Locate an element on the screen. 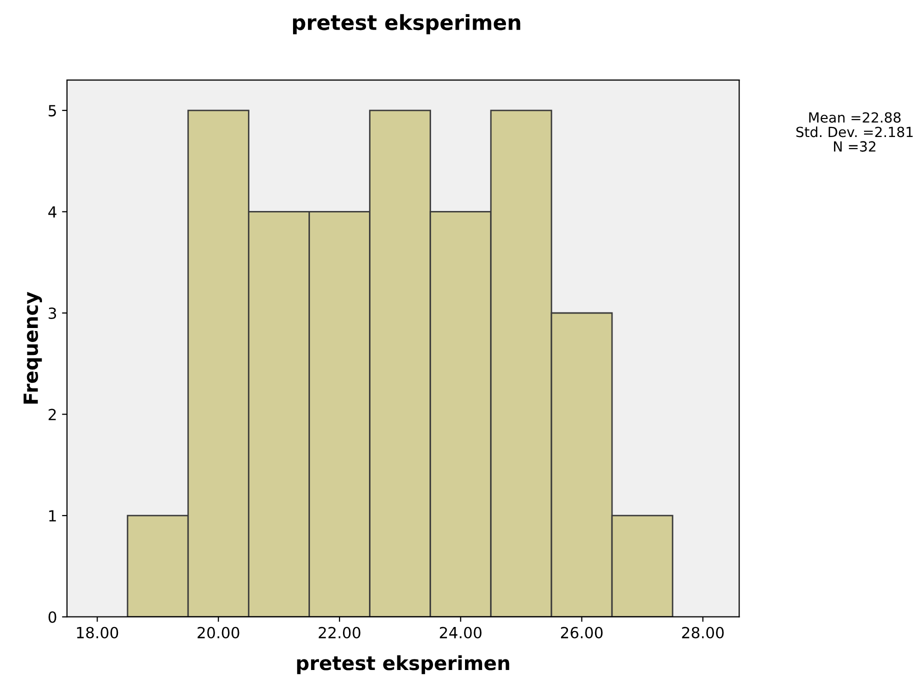 This screenshot has height=690, width=924. y-axis-title: Frequency is located at coordinates (33, 348).